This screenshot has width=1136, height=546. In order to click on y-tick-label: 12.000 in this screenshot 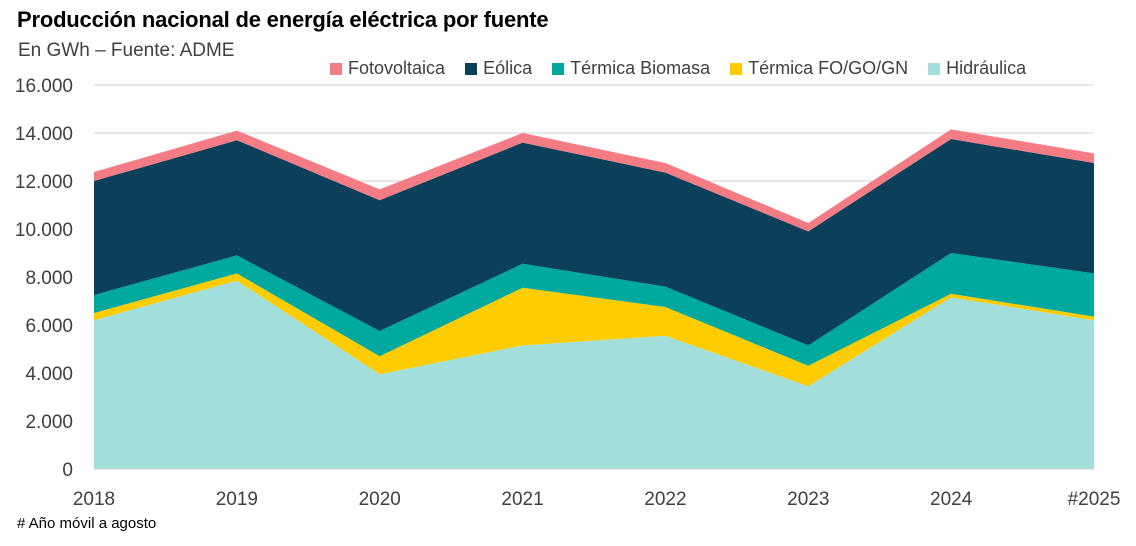, I will do `click(44, 182)`.